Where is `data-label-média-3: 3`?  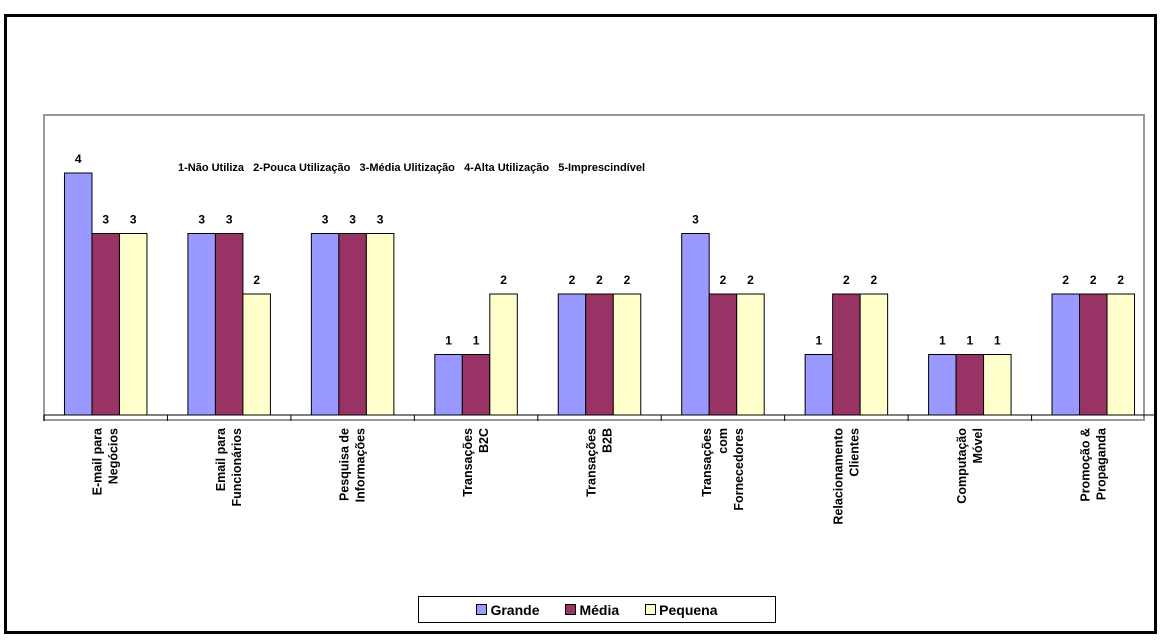
data-label-média-3: 3 is located at coordinates (352, 220).